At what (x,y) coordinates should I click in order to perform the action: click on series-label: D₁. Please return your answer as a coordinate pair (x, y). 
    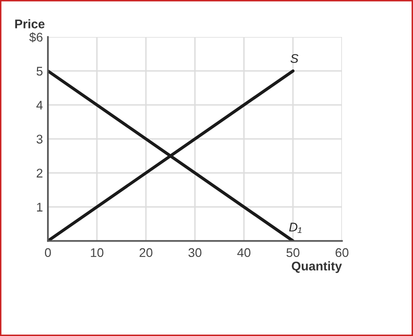
    Looking at the image, I should click on (295, 227).